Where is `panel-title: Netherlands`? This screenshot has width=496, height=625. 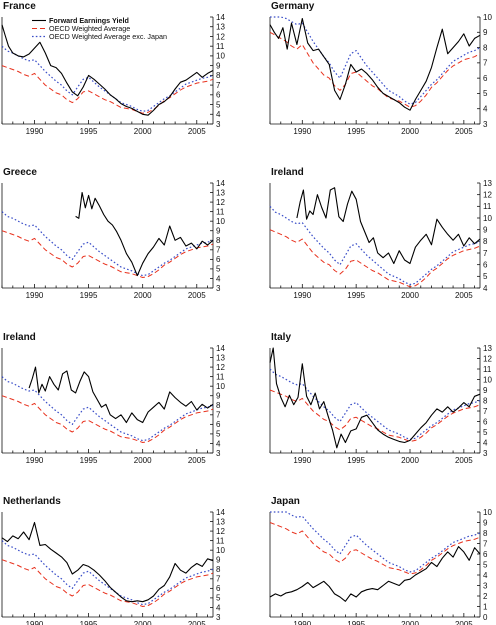 panel-title: Netherlands is located at coordinates (32, 501).